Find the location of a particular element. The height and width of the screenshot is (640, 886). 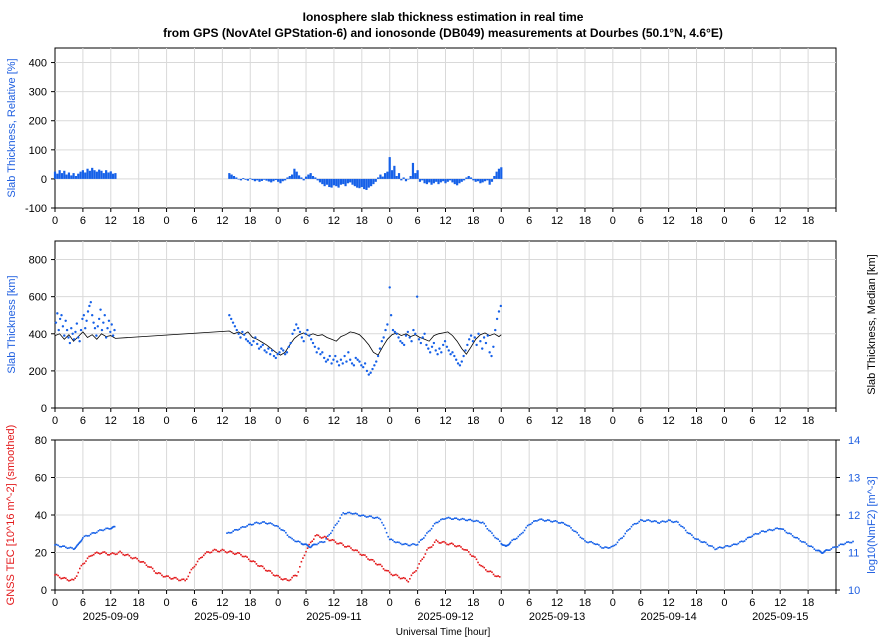

y2-tick-label: 14 is located at coordinates (854, 441).